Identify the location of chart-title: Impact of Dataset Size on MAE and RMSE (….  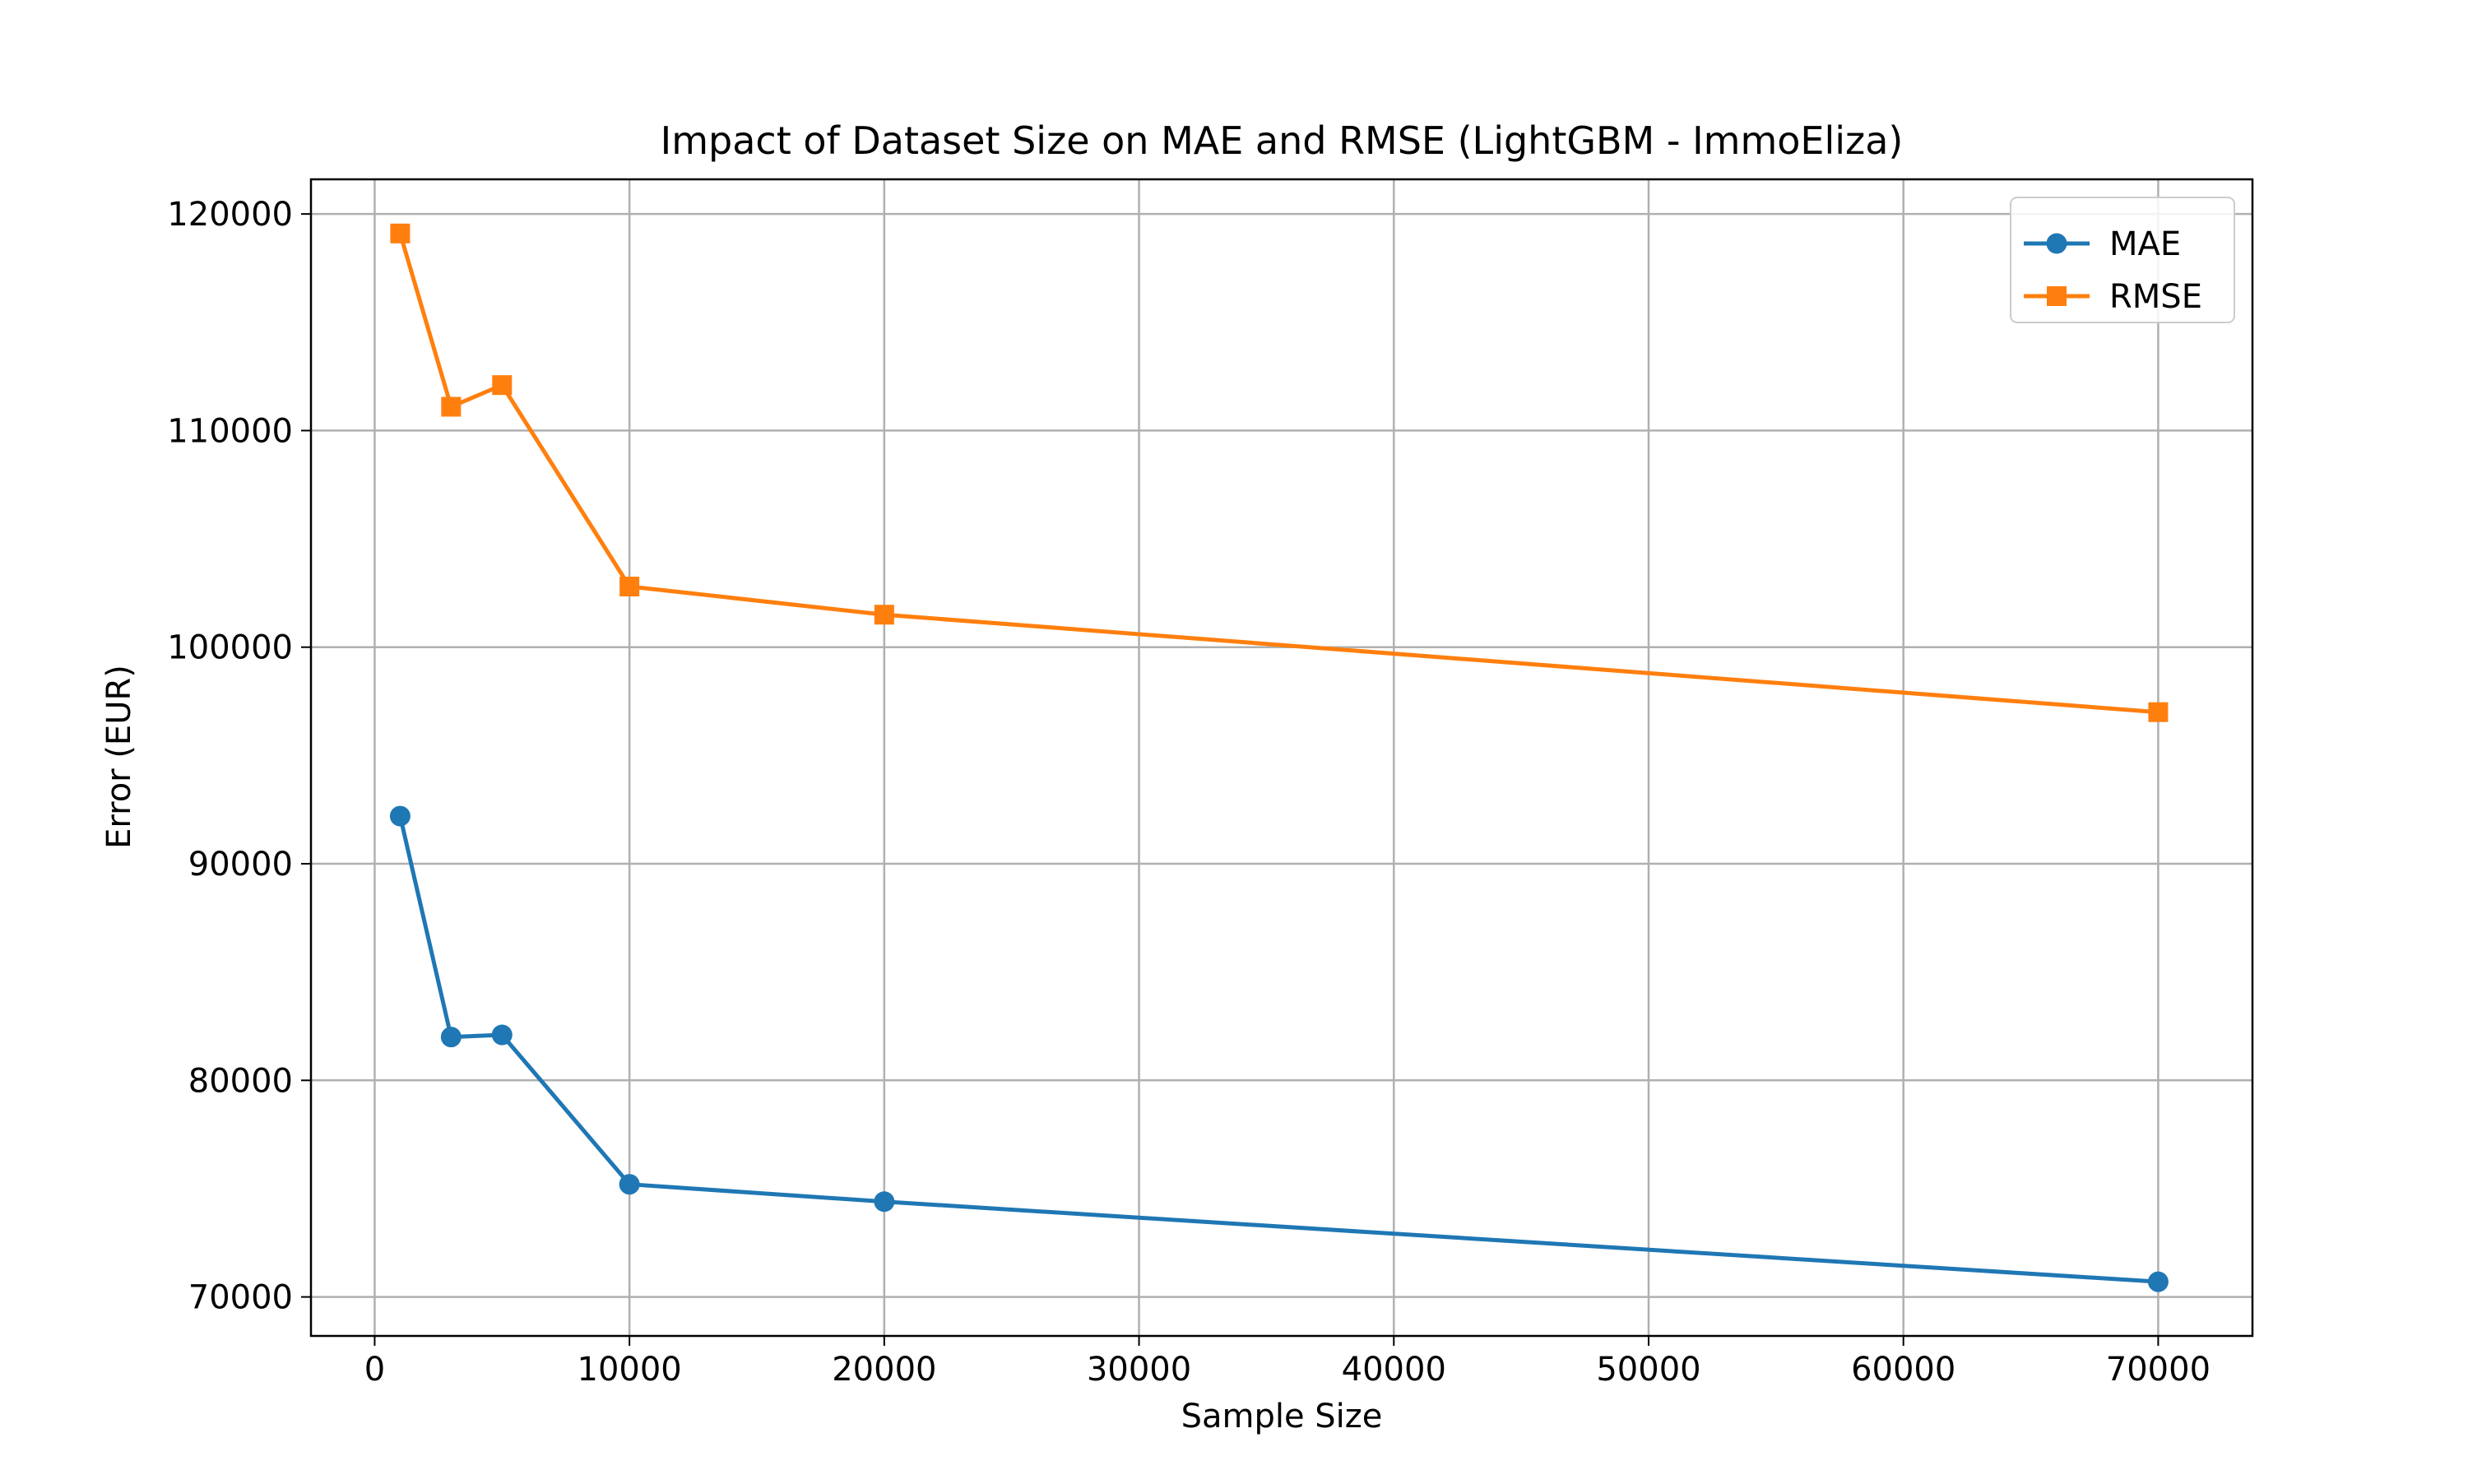
(1282, 140).